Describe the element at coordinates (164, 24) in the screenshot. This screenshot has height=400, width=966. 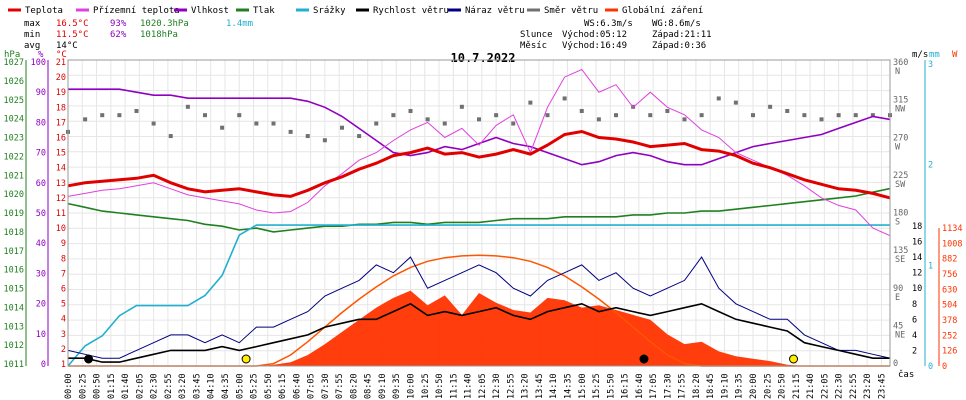
I see `stat-max-press: 1020.3hPa` at that location.